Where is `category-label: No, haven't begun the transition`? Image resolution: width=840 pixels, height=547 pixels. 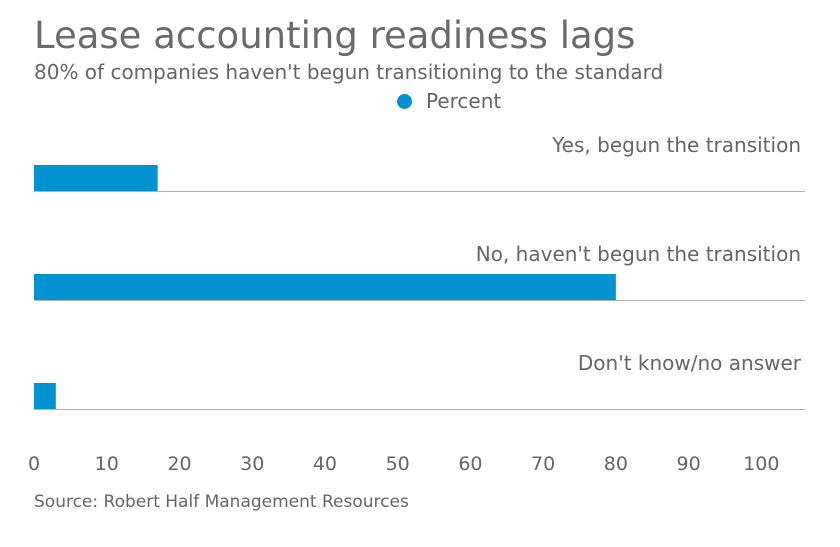 category-label: No, haven't begun the transition is located at coordinates (638, 254).